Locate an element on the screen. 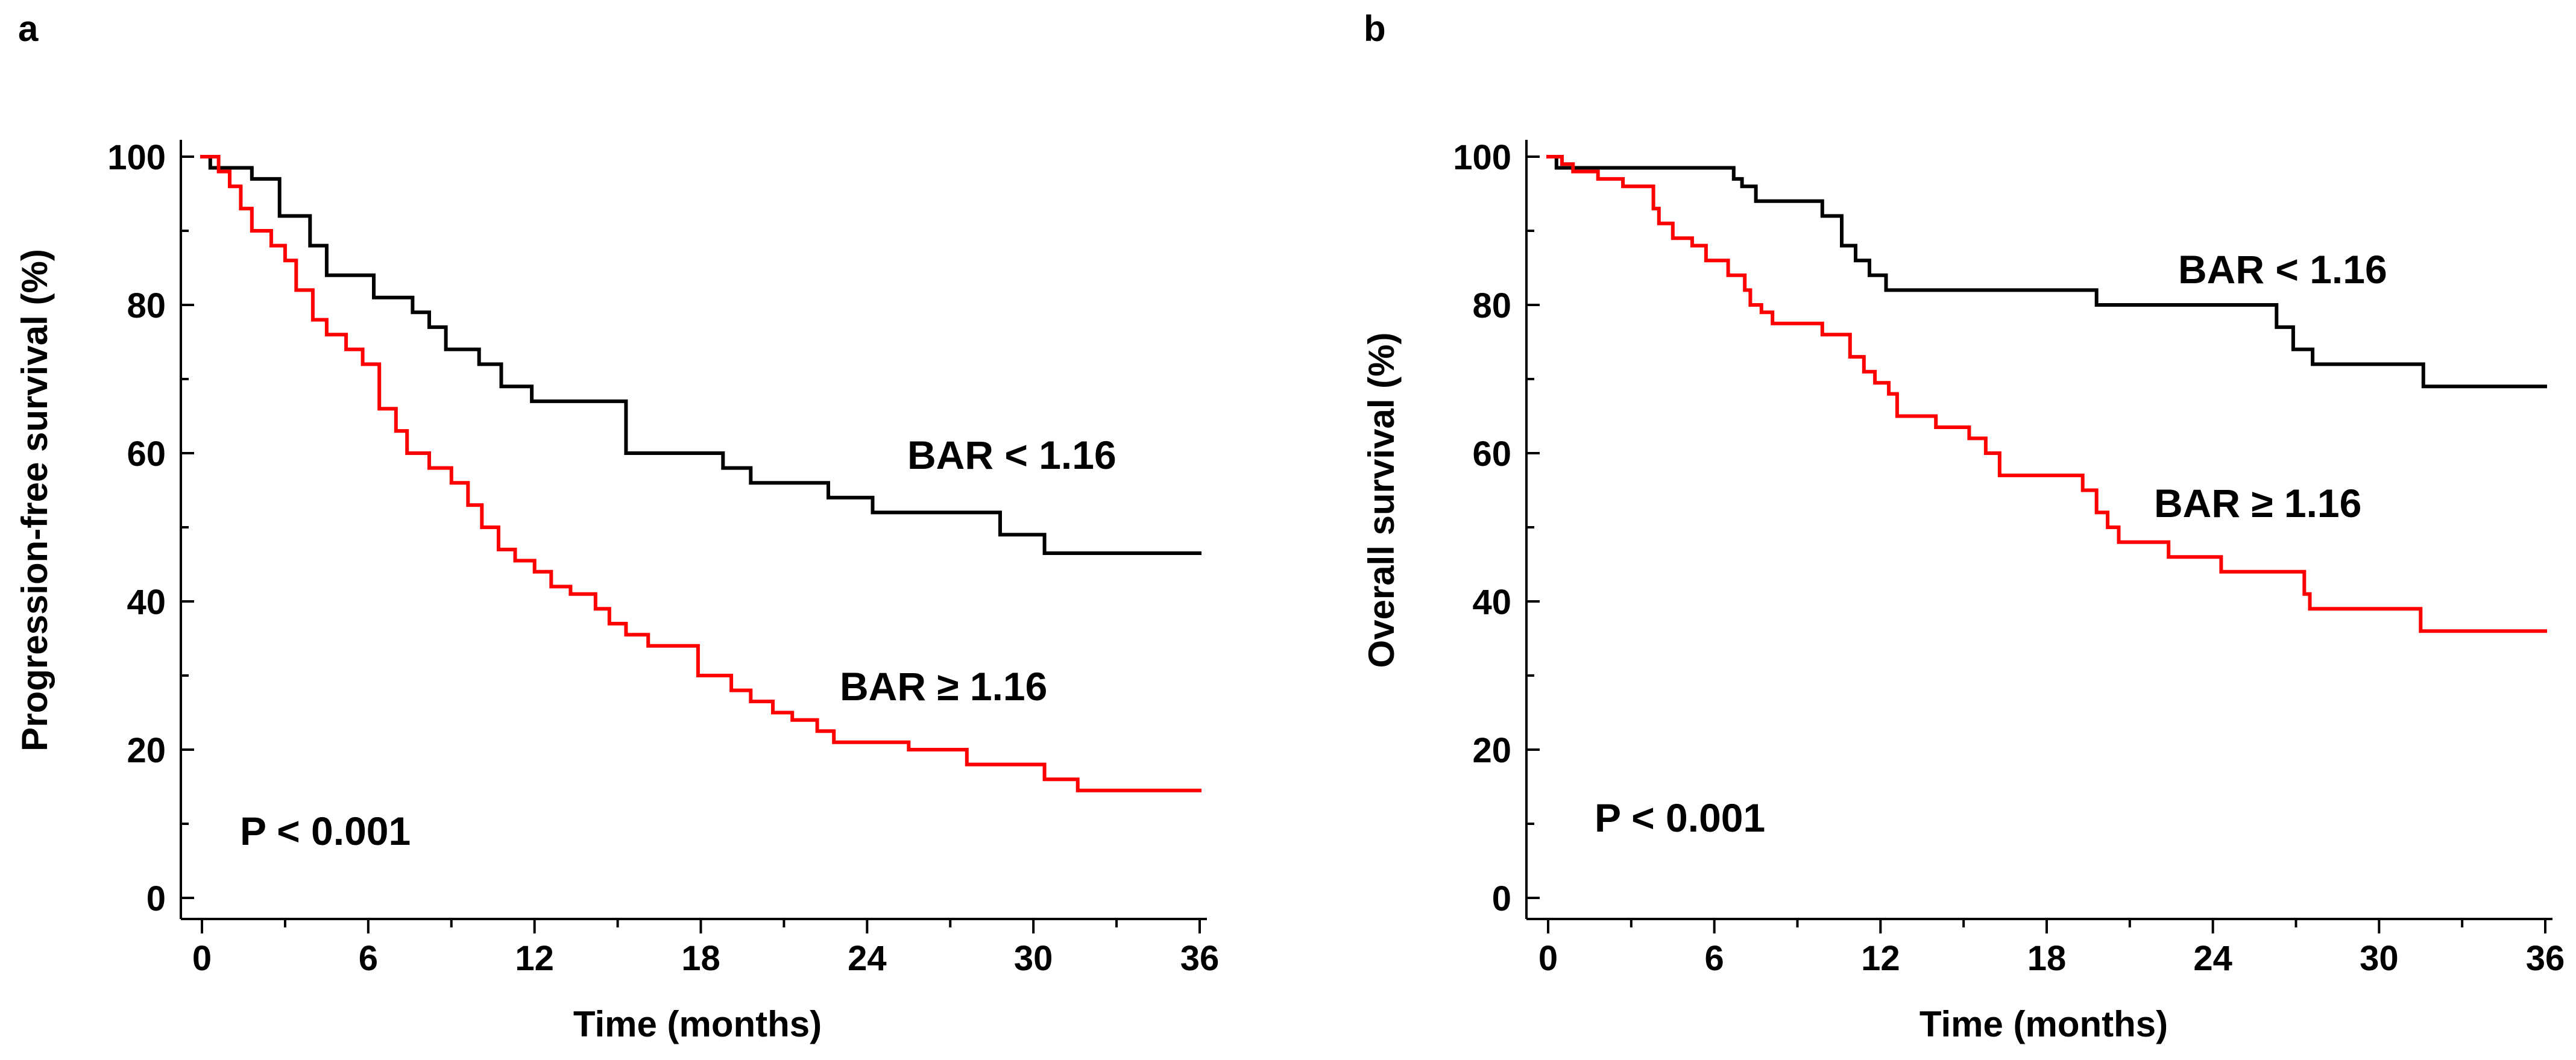 The height and width of the screenshot is (1060, 2576). y-tick-label-b: 60 is located at coordinates (1491, 454).